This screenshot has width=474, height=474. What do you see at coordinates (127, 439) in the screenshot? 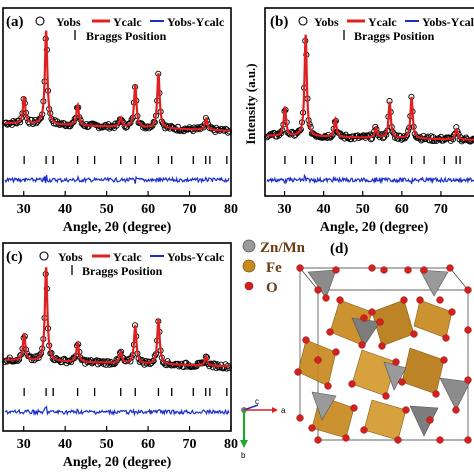
I see `panel-c-xticks: 30 40 50 60 70 80` at bounding box center [127, 439].